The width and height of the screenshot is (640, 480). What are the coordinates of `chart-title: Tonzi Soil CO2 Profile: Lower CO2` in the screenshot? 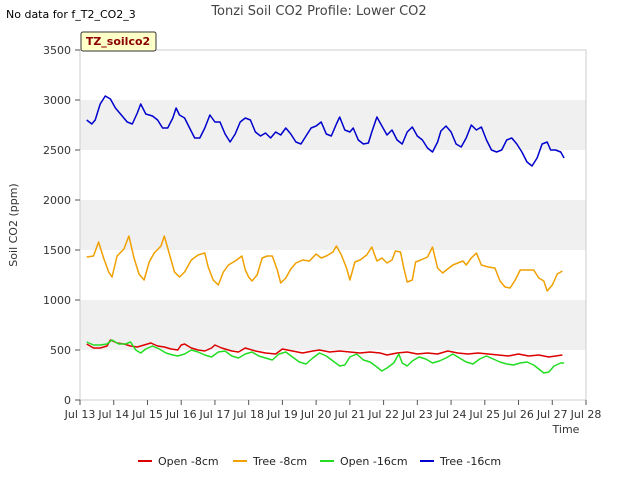 It's located at (318, 11).